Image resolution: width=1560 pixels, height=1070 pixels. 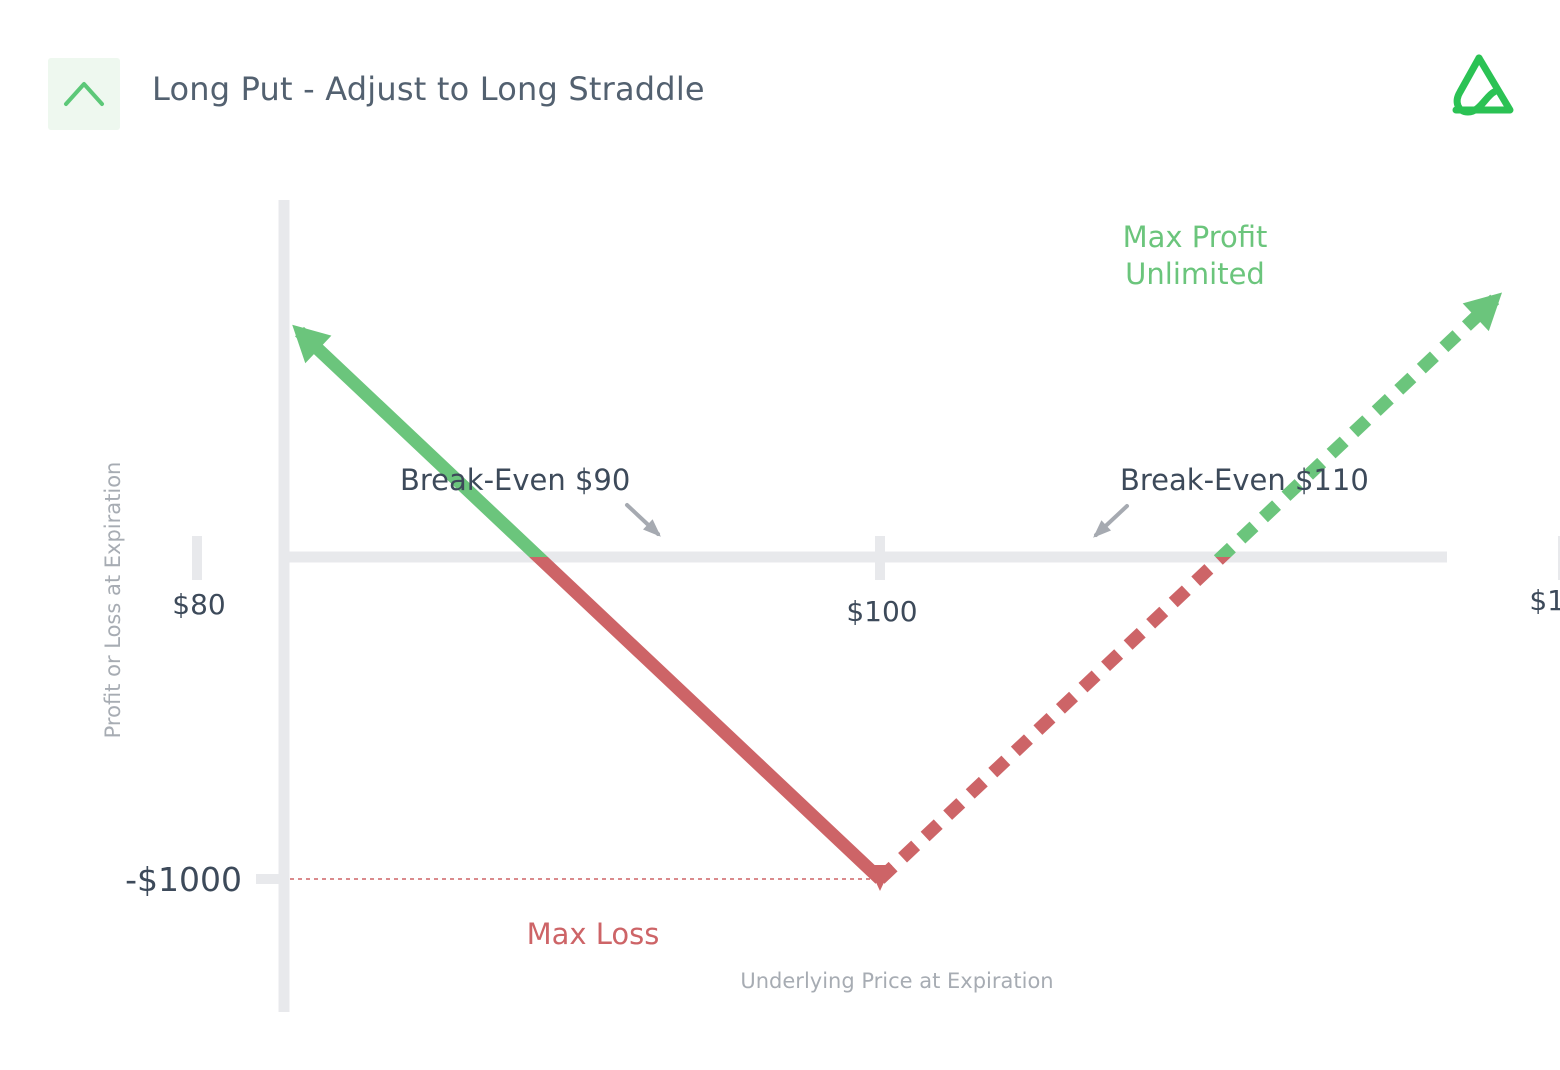 What do you see at coordinates (1483, 85) in the screenshot?
I see `brand-logo-icon` at bounding box center [1483, 85].